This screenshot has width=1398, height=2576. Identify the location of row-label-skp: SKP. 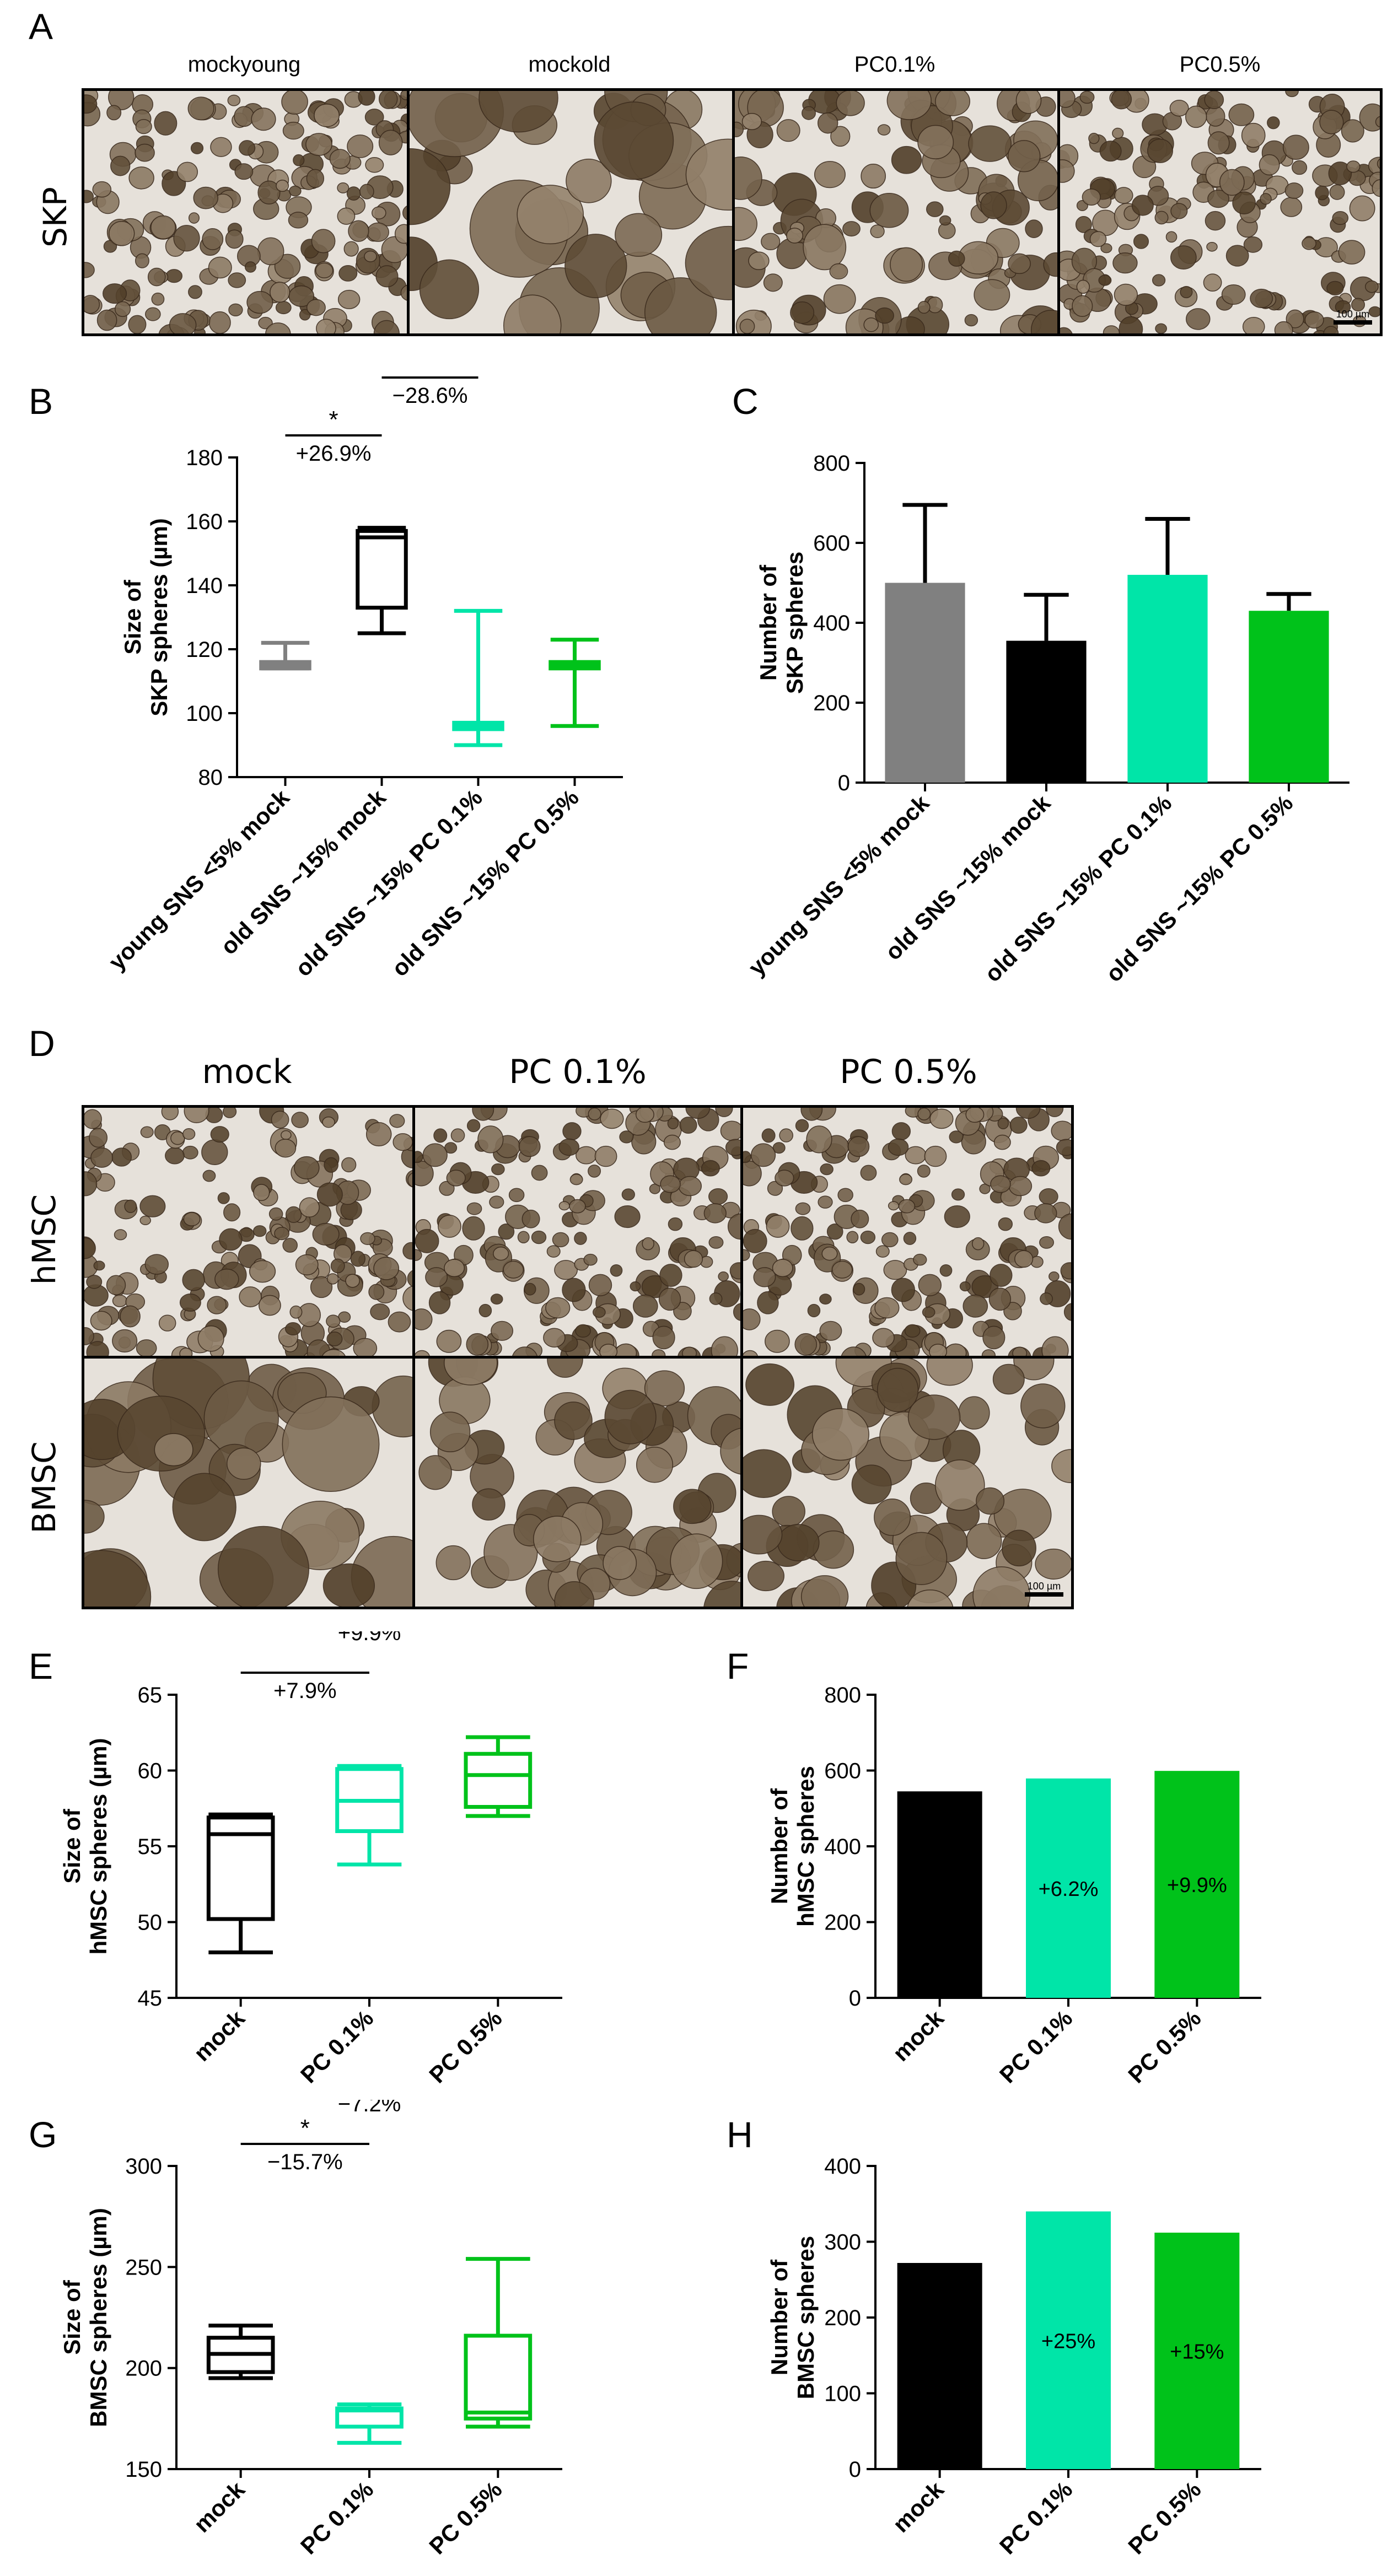
(55, 217).